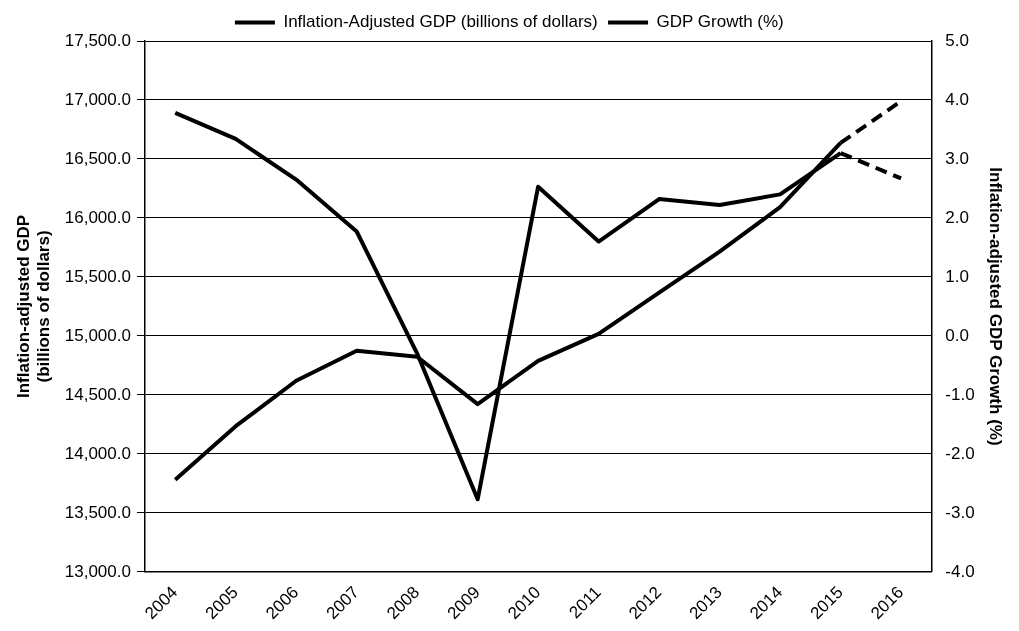 The width and height of the screenshot is (1019, 631). I want to click on y-tick-label: 17,500.0, so click(97, 40).